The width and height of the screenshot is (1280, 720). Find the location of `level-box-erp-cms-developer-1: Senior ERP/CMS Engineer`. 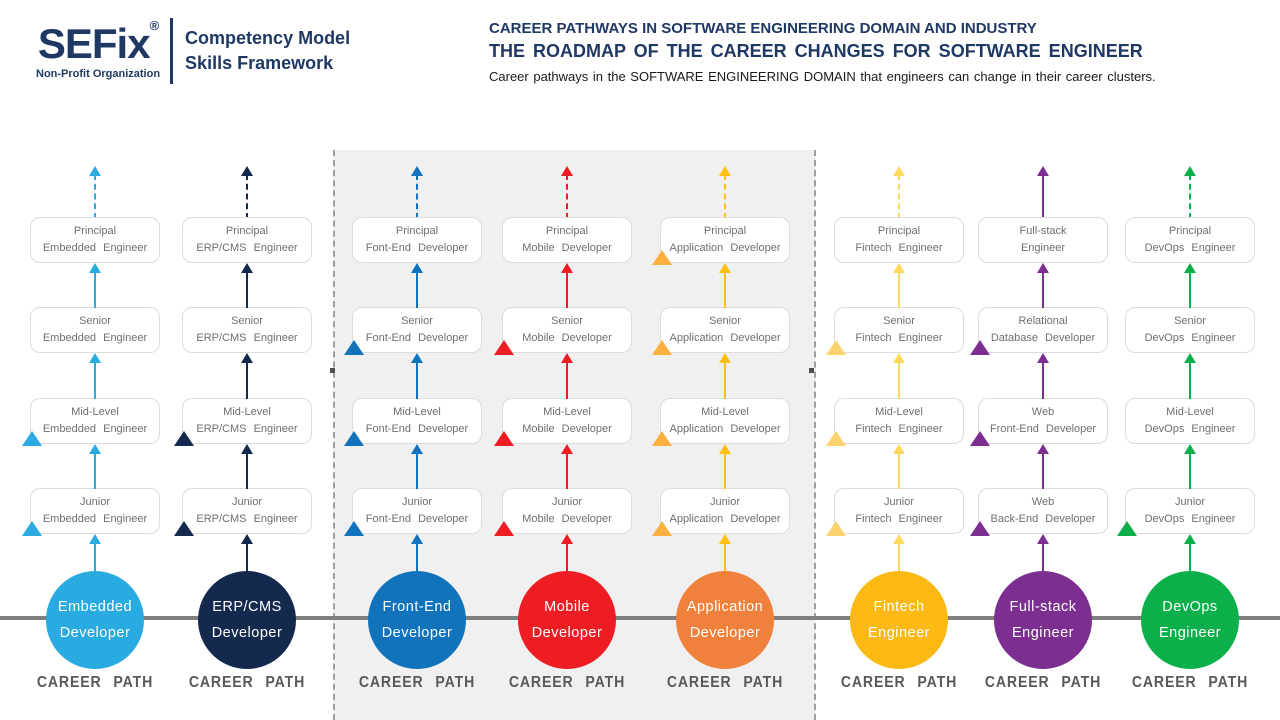

level-box-erp-cms-developer-1: Senior ERP/CMS Engineer is located at coordinates (247, 330).